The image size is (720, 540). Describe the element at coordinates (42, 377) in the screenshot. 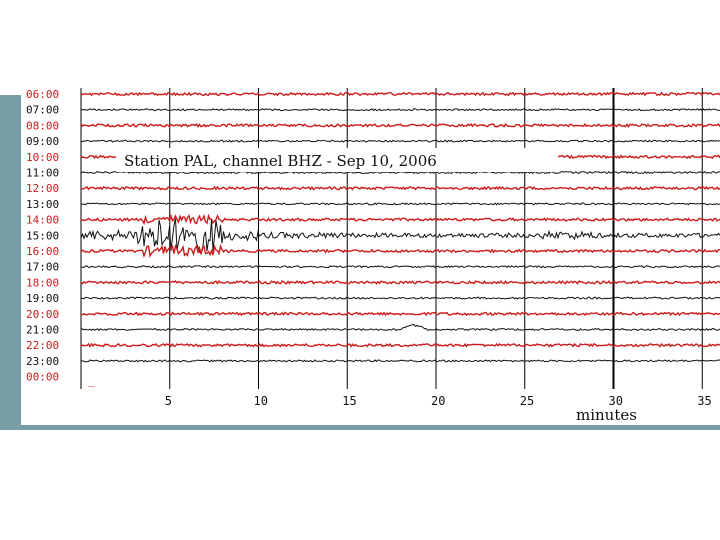

I see `row-time-label: 00:00` at that location.